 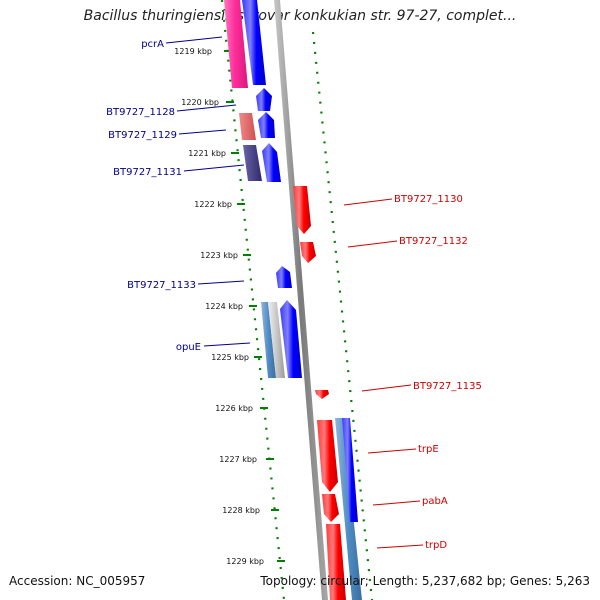 What do you see at coordinates (230, 357) in the screenshot?
I see `tick-label: 1225 kbp` at bounding box center [230, 357].